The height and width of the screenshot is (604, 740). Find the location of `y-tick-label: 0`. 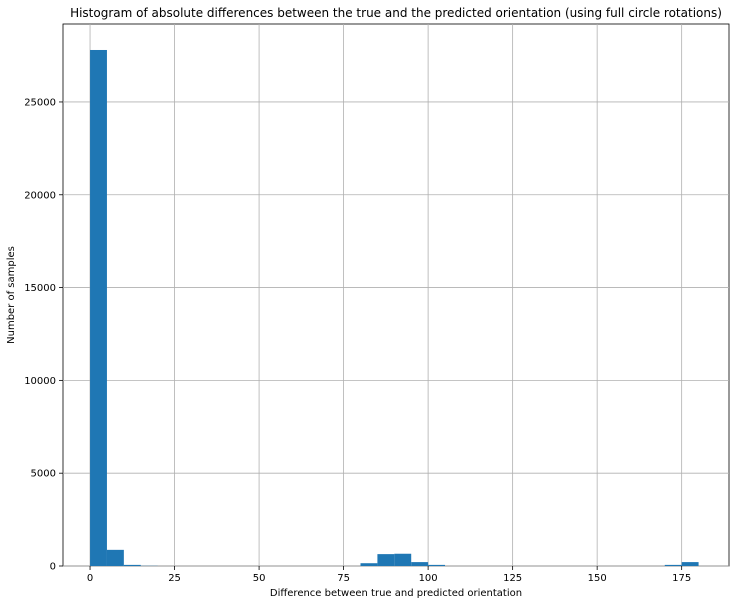

y-tick-label: 0 is located at coordinates (53, 567).